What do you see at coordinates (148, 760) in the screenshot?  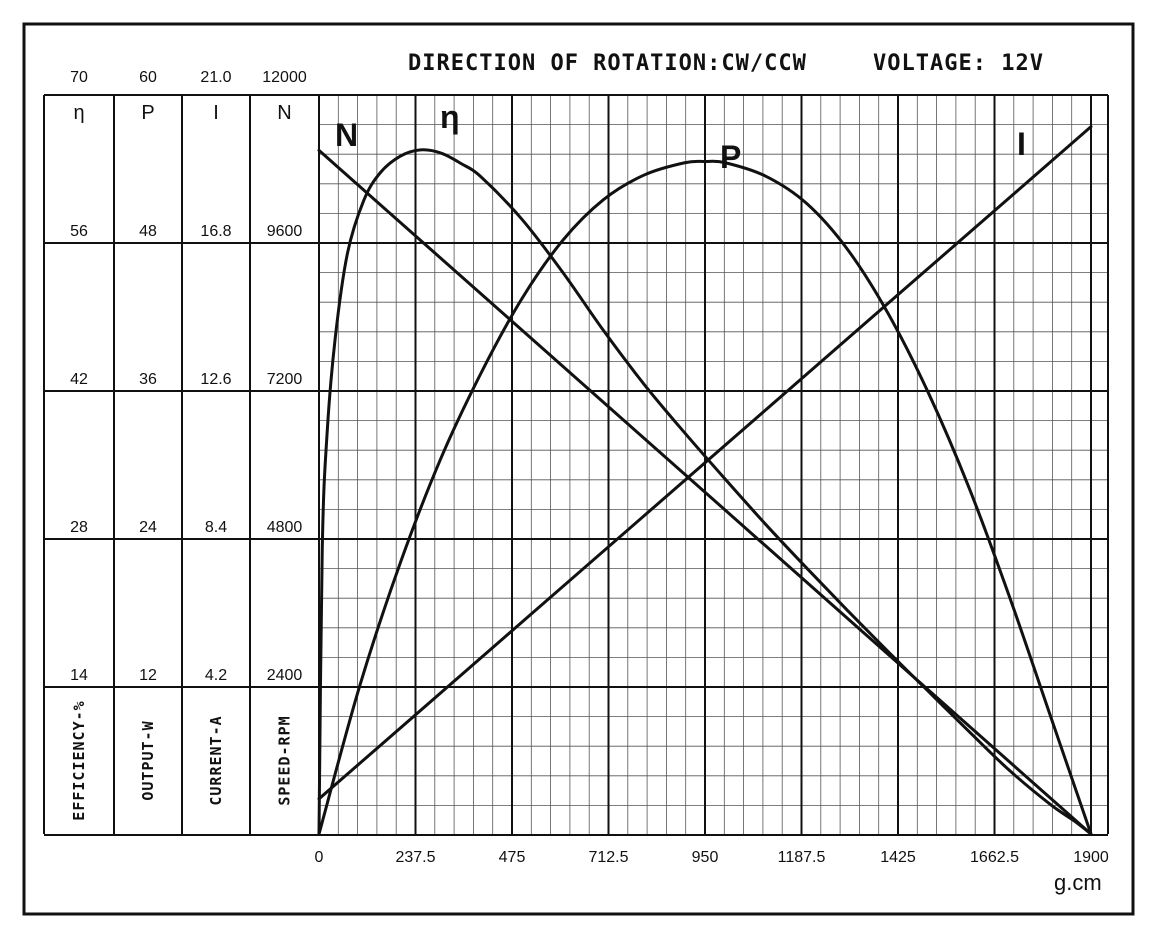 I see `column-axis-name: OUTPUT-W` at bounding box center [148, 760].